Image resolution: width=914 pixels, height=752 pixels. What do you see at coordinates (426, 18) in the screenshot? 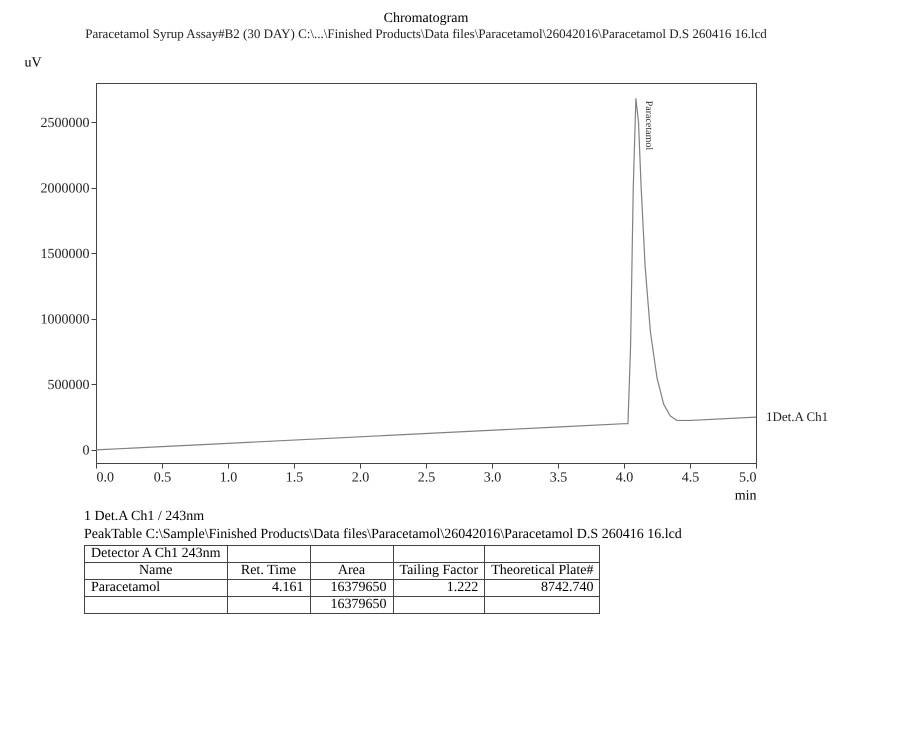
I see `chart-title: Chromatogram` at bounding box center [426, 18].